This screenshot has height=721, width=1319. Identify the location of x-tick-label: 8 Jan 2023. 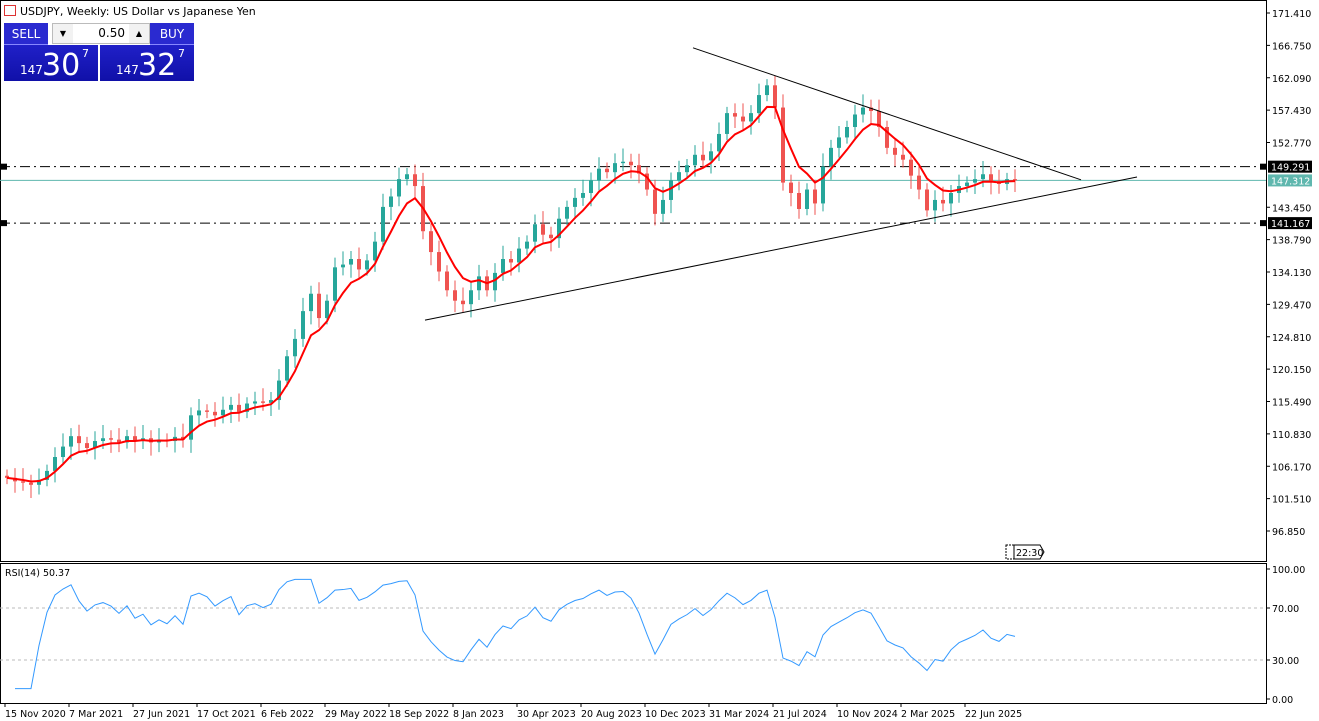
(478, 714).